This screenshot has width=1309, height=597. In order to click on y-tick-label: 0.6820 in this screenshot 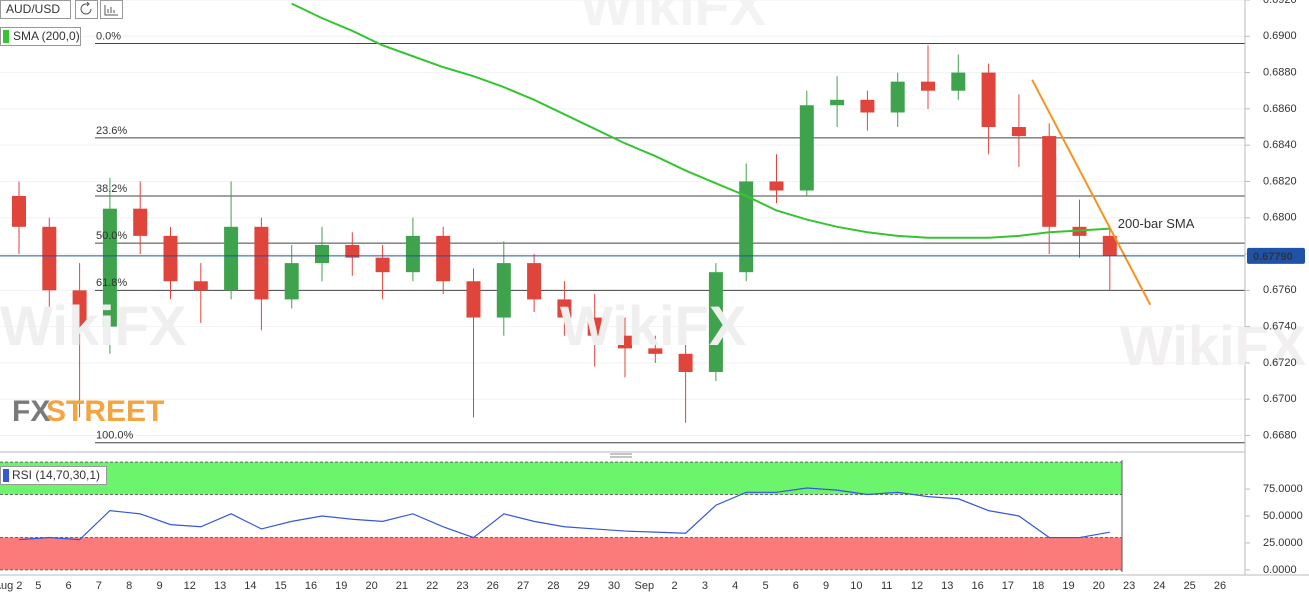, I will do `click(1280, 181)`.